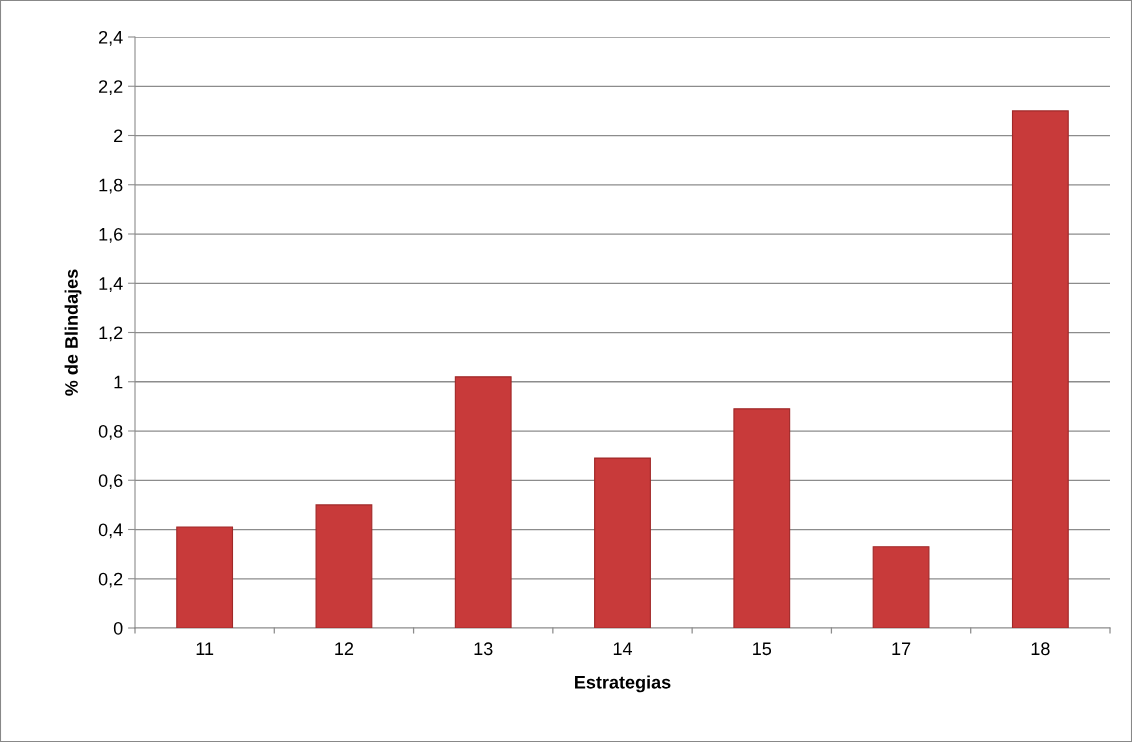  I want to click on x-tick-label: 11, so click(205, 648).